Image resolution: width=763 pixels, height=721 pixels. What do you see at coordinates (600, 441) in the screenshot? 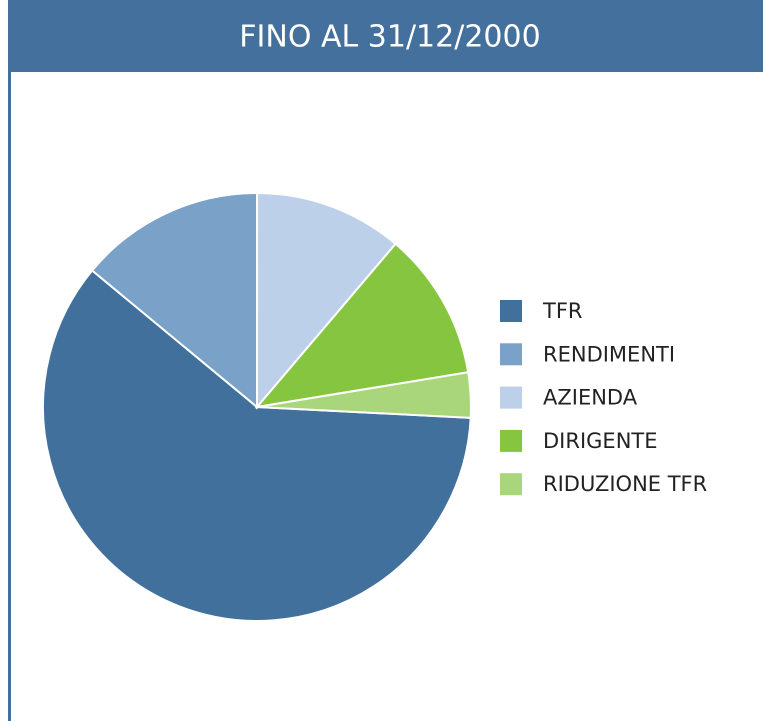
I see `legend-label: DIRIGENTE` at bounding box center [600, 441].